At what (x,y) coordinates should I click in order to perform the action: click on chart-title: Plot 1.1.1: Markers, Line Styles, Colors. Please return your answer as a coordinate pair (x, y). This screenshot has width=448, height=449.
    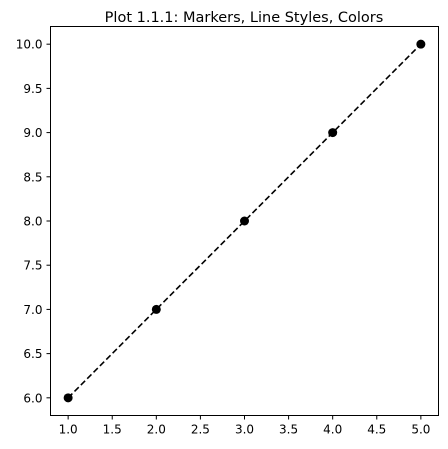
    Looking at the image, I should click on (244, 18).